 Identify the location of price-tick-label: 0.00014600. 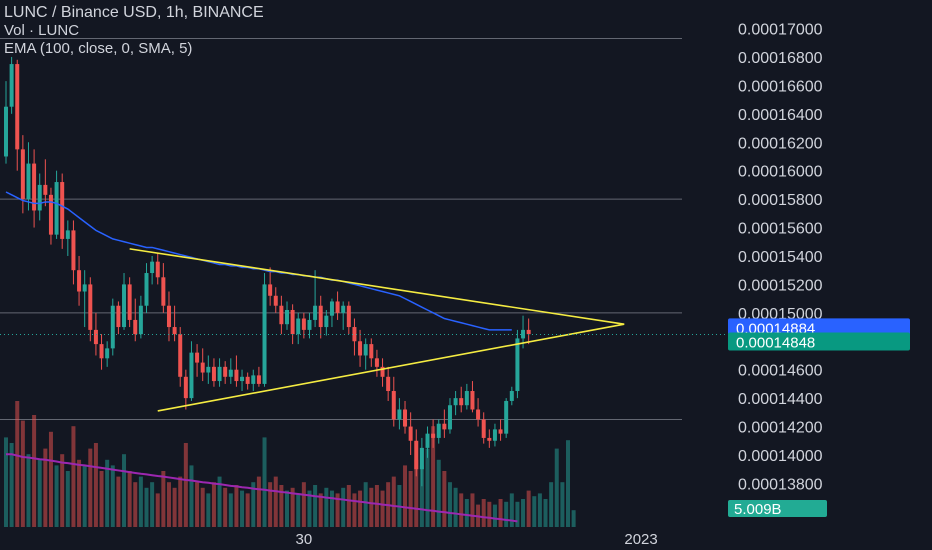
(780, 371).